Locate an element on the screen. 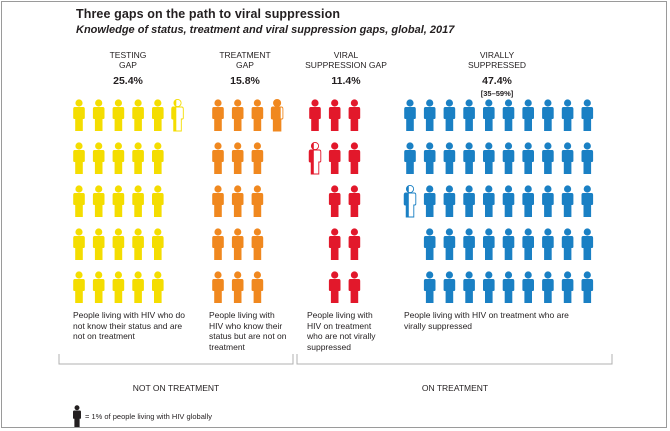 The width and height of the screenshot is (670, 431). legend-text: = 1% of people living with HIV globally is located at coordinates (148, 416).